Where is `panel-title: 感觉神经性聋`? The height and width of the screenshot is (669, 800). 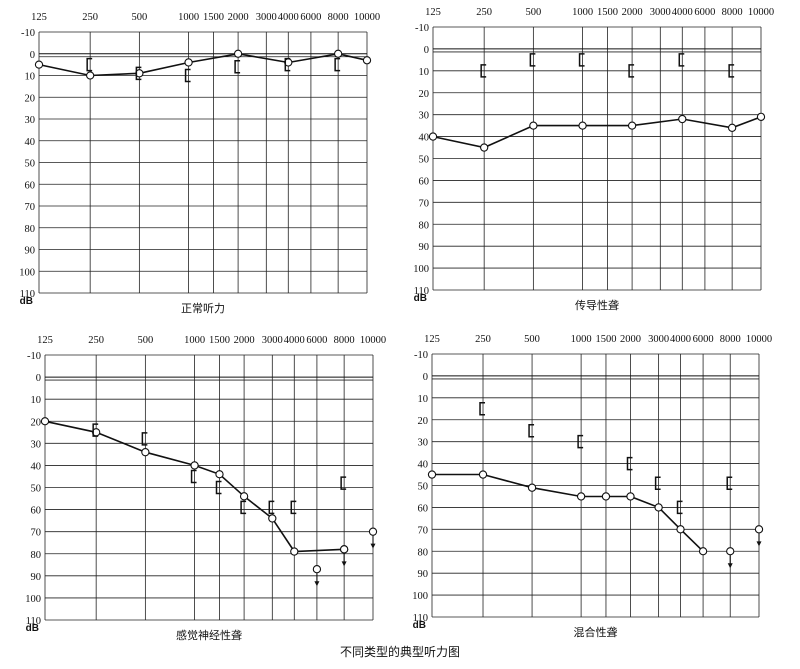
panel-title: 感觉神经性聋 is located at coordinates (209, 635).